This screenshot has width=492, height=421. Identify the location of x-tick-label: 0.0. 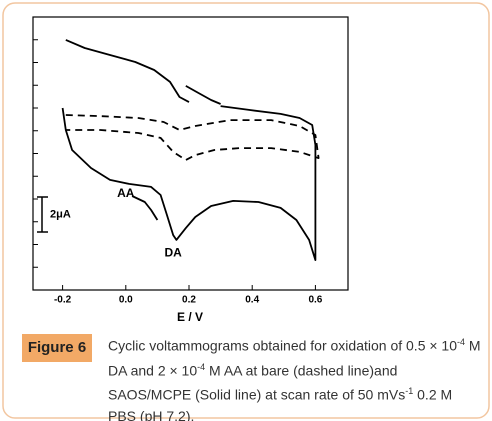
(126, 300).